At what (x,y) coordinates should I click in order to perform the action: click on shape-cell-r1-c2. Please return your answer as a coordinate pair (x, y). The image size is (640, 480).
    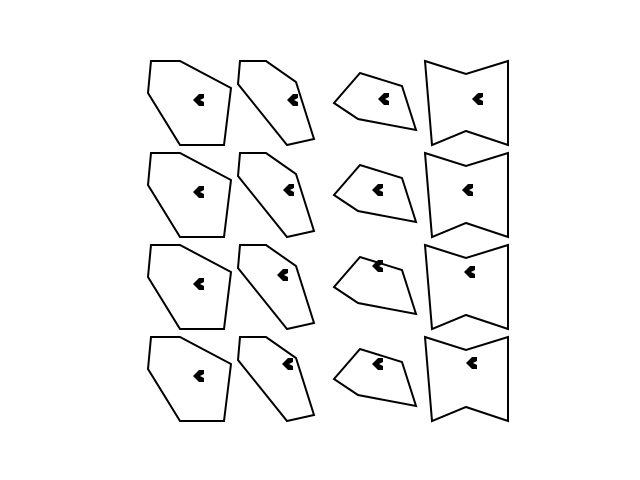
    Looking at the image, I should click on (276, 103).